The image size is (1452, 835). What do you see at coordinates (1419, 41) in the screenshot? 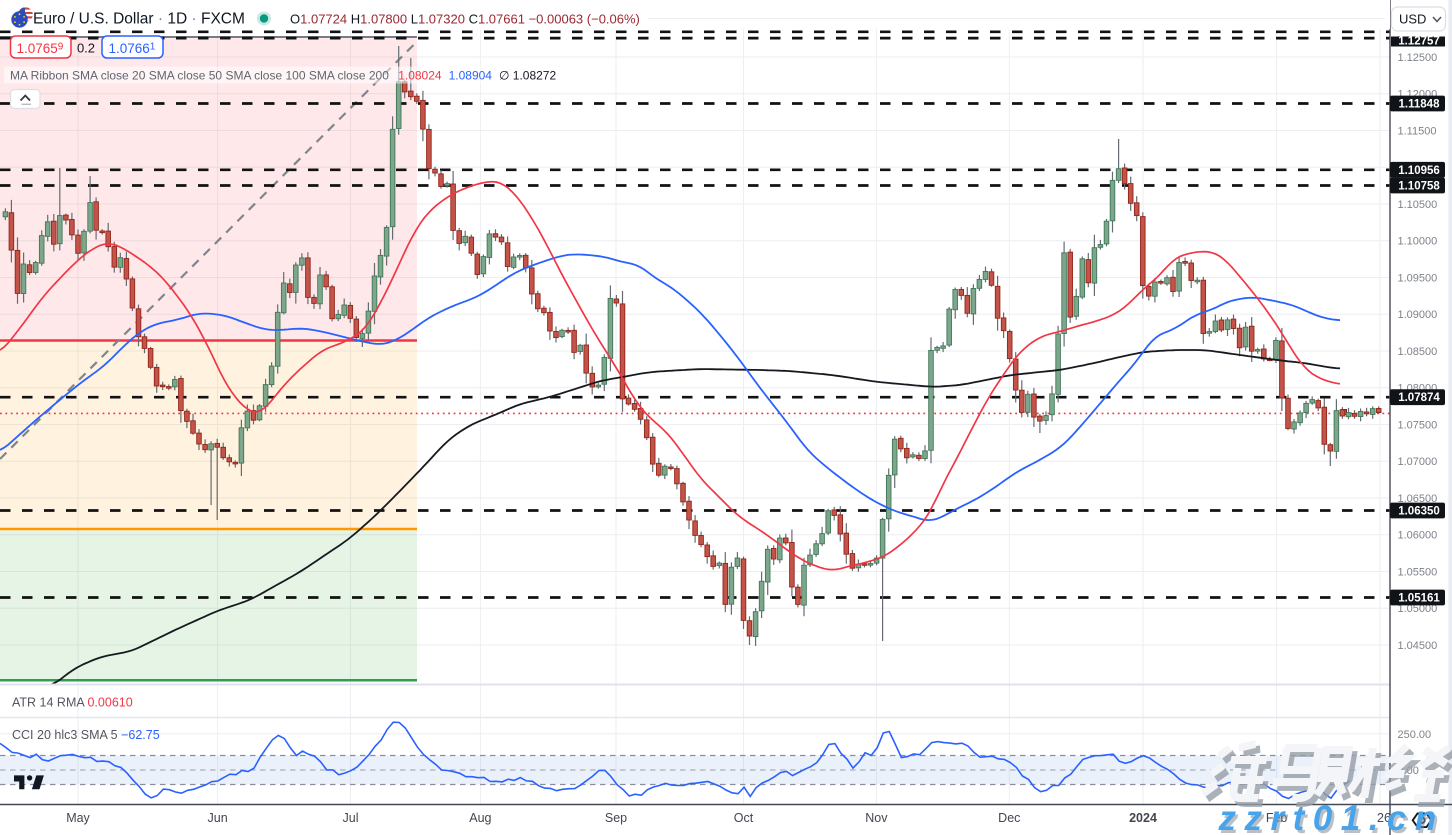
I see `svg-text: 1.12757` at bounding box center [1419, 41].